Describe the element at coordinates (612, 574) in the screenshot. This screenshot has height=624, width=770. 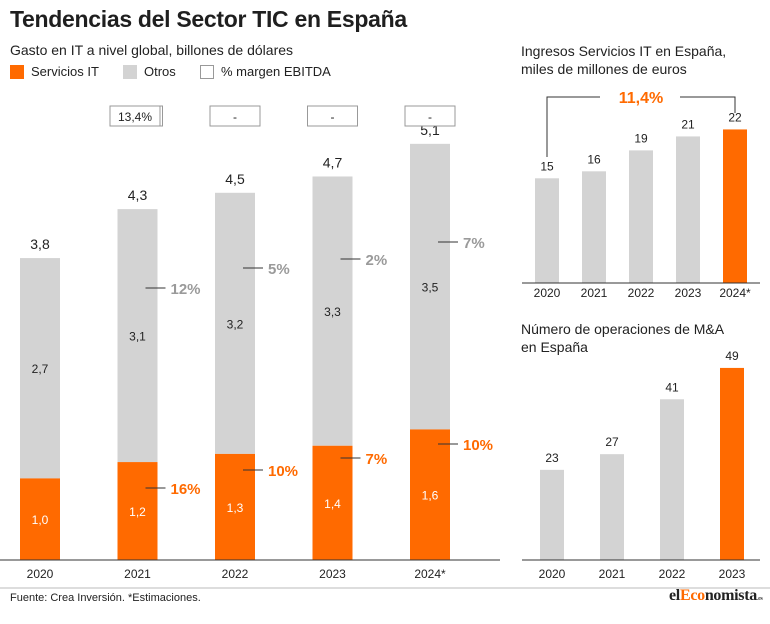
I see `ma-x-tick: 2021` at that location.